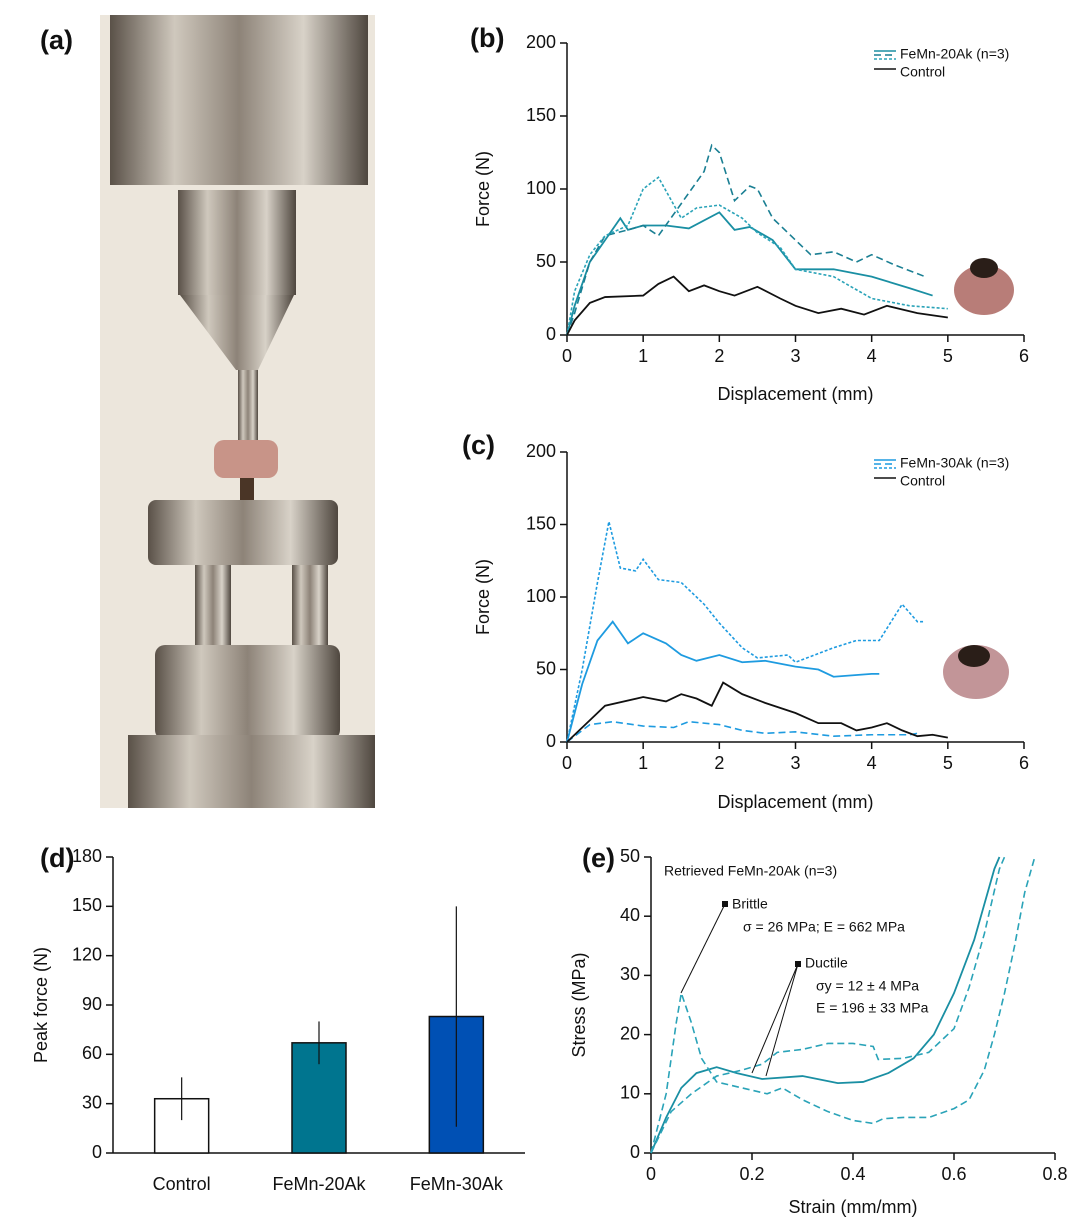 The height and width of the screenshot is (1219, 1072). What do you see at coordinates (87, 856) in the screenshot?
I see `y-tick-label: 180` at bounding box center [87, 856].